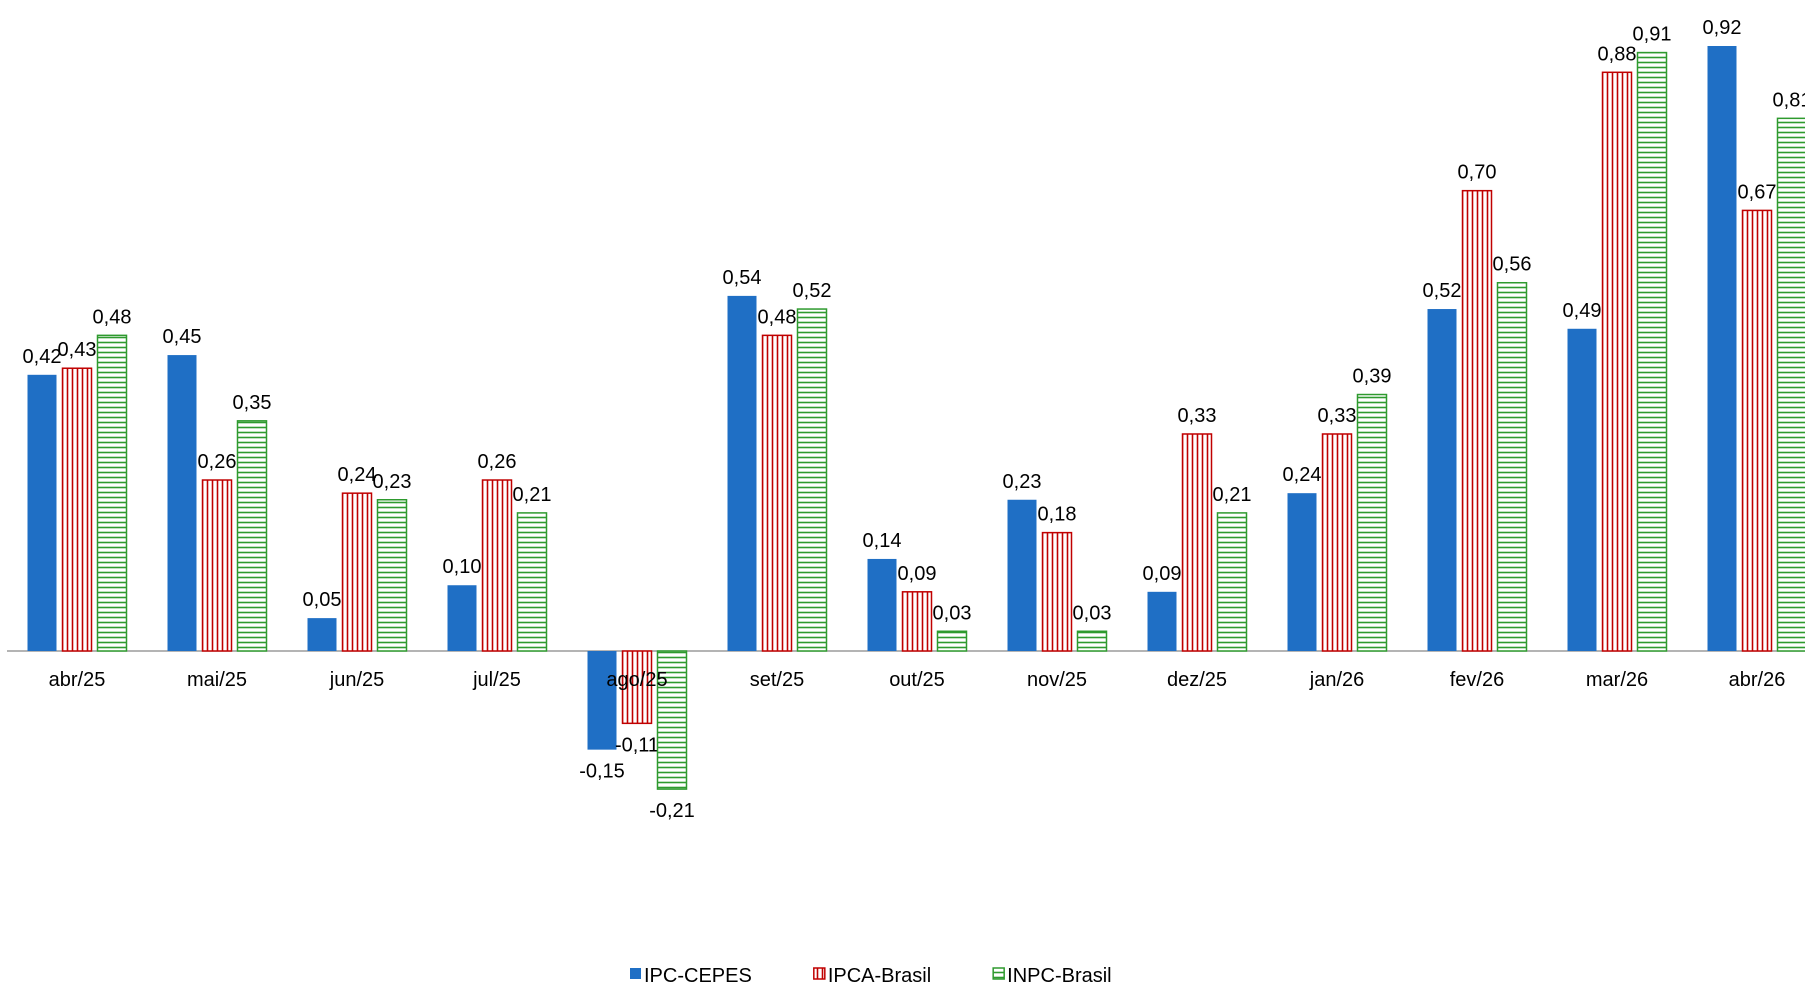  What do you see at coordinates (1477, 680) in the screenshot?
I see `x-tick-label: fev/26` at bounding box center [1477, 680].